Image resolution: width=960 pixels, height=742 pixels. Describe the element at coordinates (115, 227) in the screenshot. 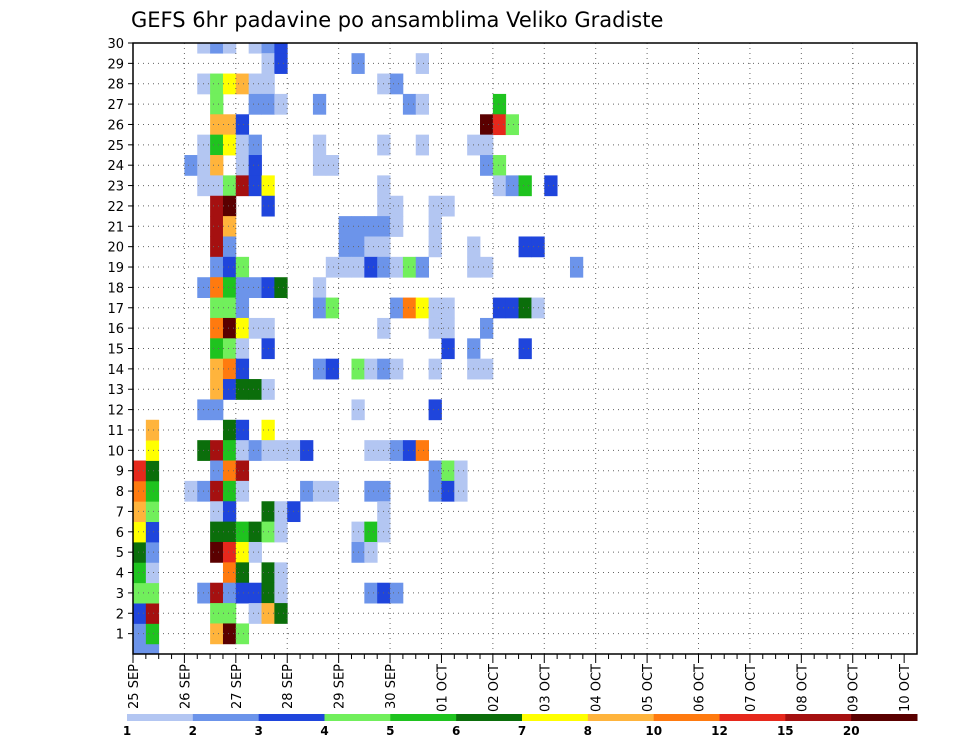

I see `y-tick-label: 21` at that location.